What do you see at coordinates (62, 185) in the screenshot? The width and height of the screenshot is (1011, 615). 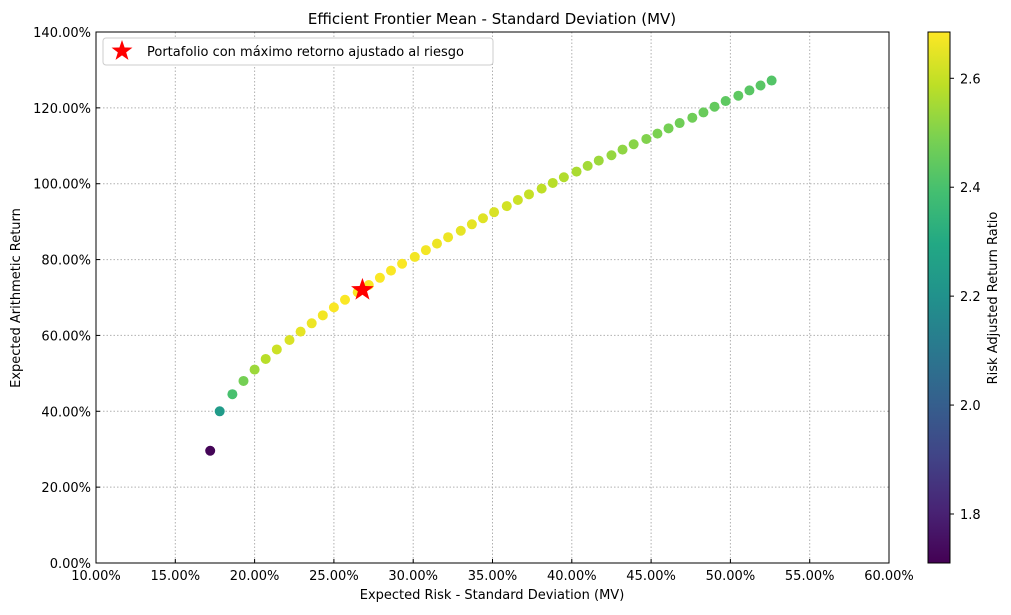 I see `y-tick-label: 100.00%` at bounding box center [62, 185].